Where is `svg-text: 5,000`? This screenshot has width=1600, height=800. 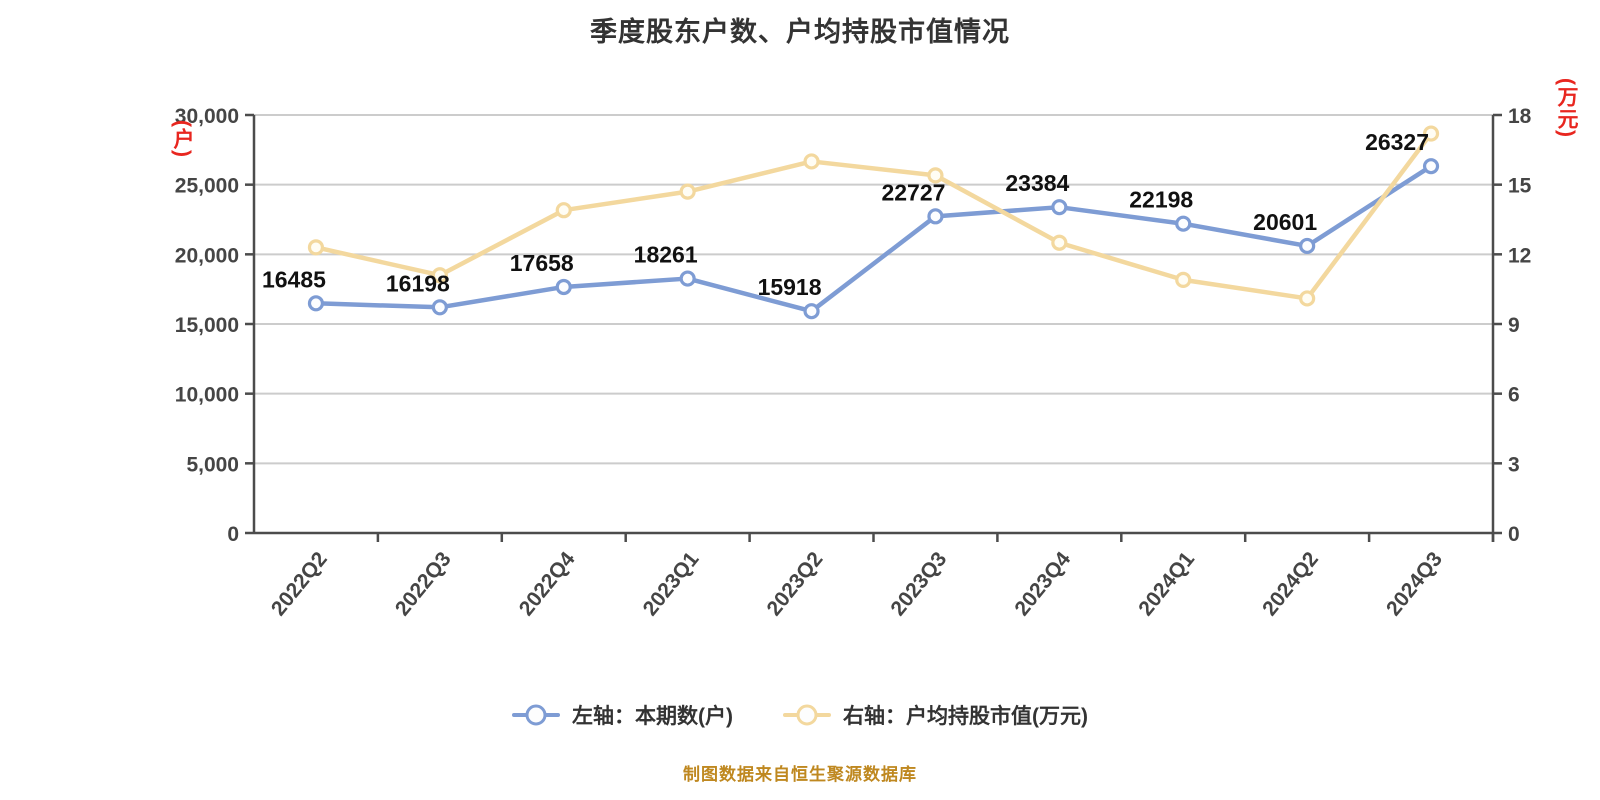 svg-text: 5,000 is located at coordinates (212, 464).